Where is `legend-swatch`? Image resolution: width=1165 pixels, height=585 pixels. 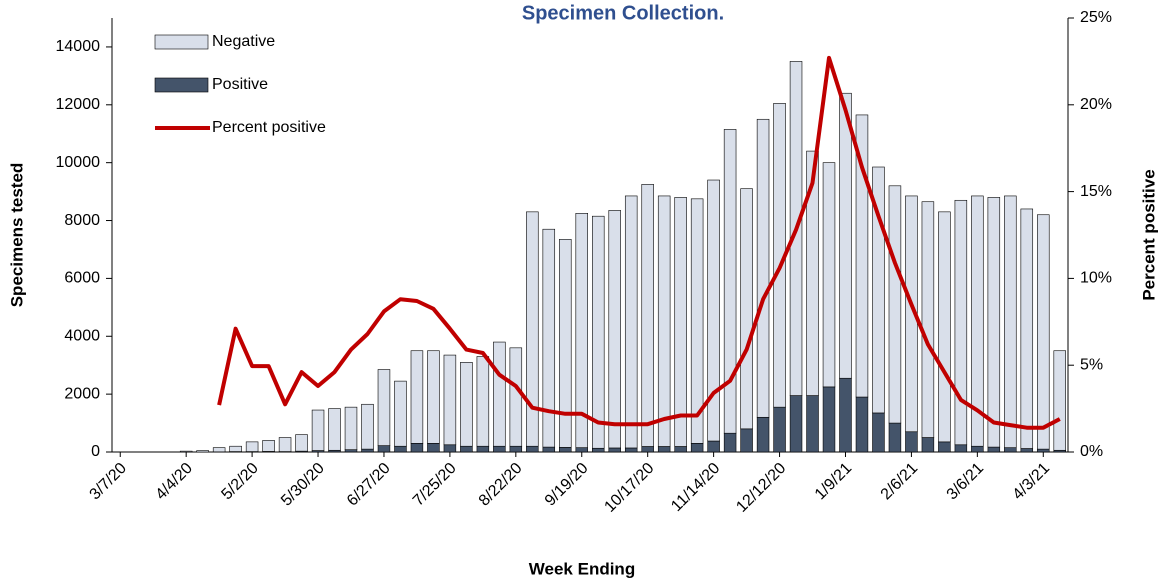
legend-swatch is located at coordinates (181, 42).